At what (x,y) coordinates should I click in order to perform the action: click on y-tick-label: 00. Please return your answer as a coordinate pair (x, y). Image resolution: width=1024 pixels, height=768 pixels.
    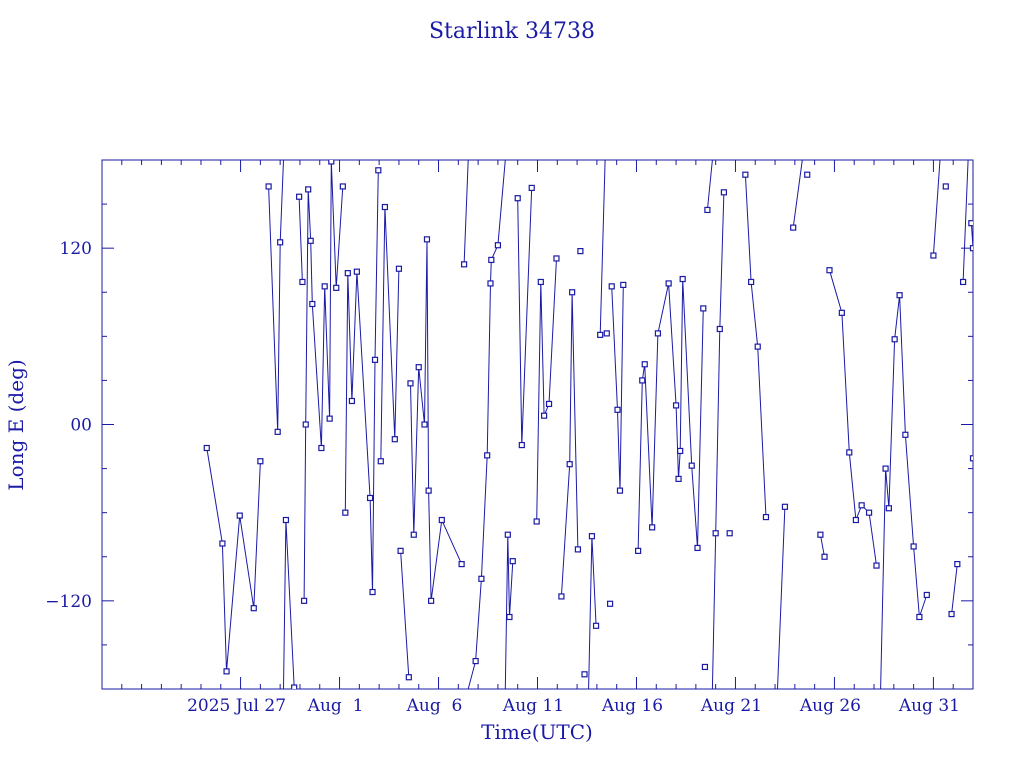
    Looking at the image, I should click on (81, 426).